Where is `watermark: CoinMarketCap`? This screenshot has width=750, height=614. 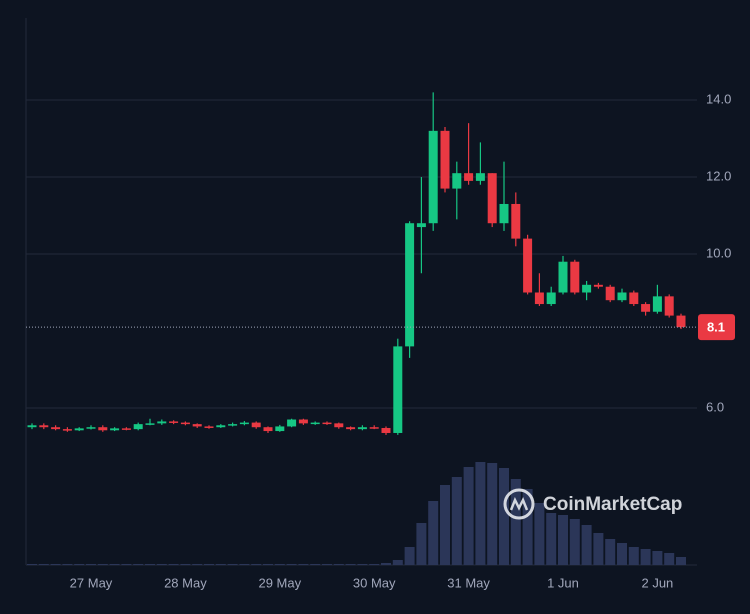 watermark: CoinMarketCap is located at coordinates (592, 504).